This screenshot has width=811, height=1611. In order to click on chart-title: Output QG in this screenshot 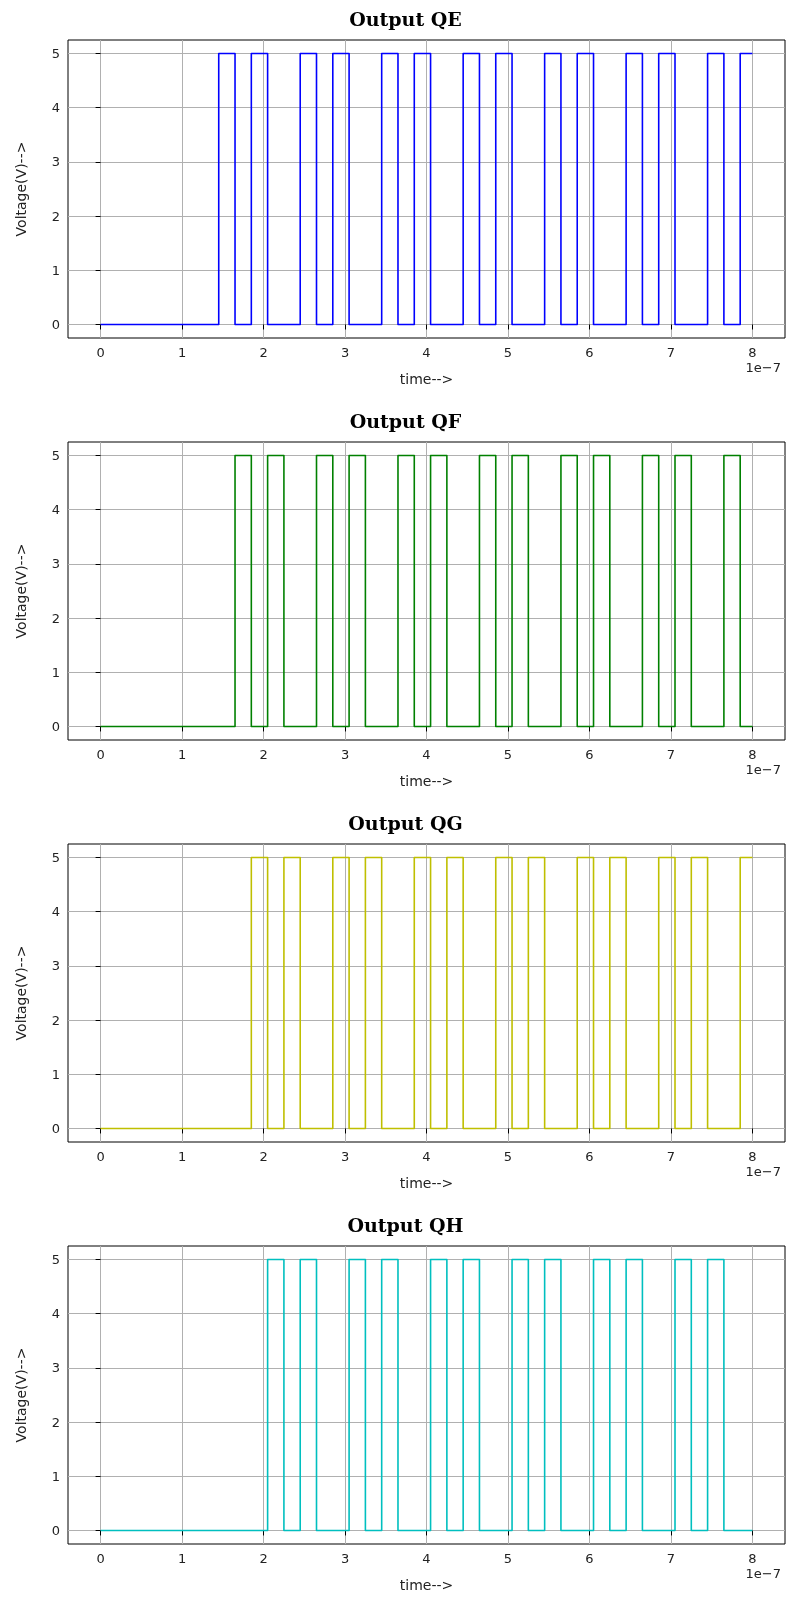, I will do `click(405, 822)`.